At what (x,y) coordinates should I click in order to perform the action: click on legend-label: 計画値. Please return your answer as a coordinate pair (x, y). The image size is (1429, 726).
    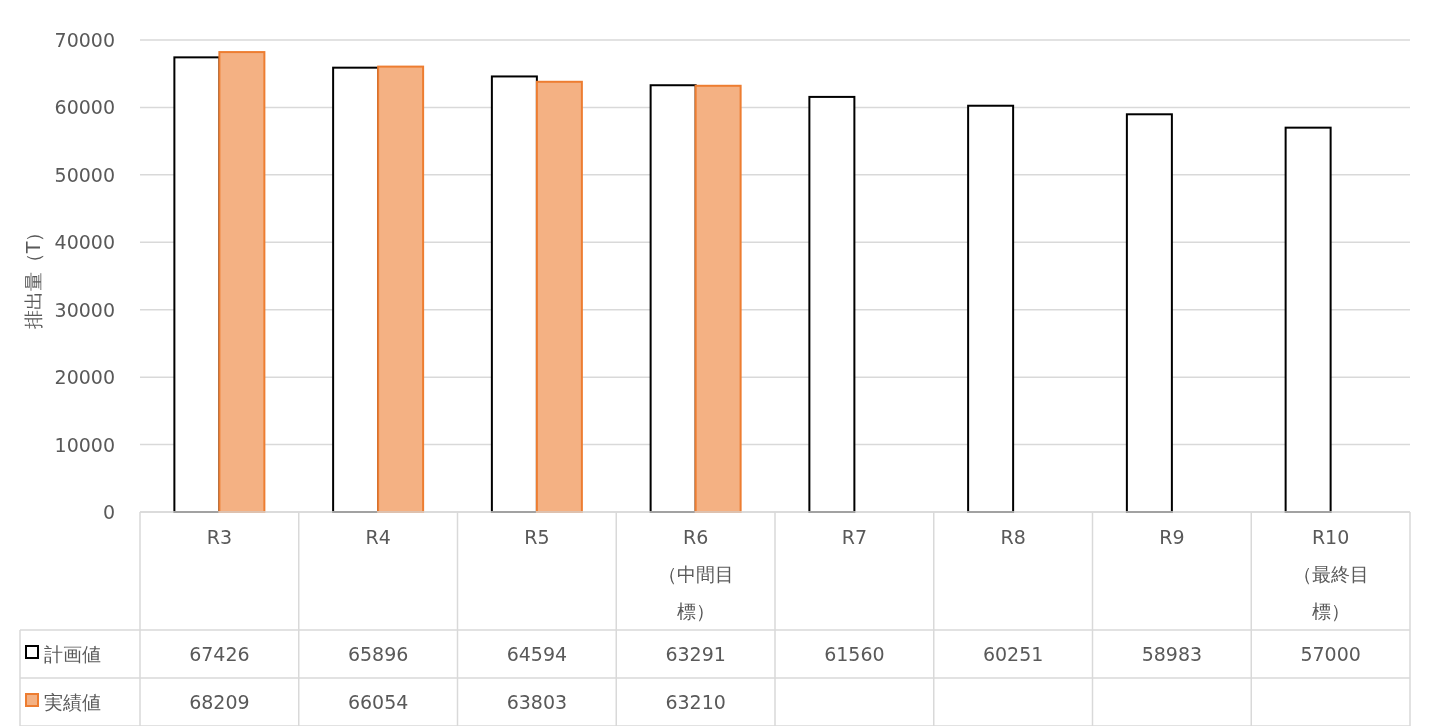
    Looking at the image, I should click on (72, 654).